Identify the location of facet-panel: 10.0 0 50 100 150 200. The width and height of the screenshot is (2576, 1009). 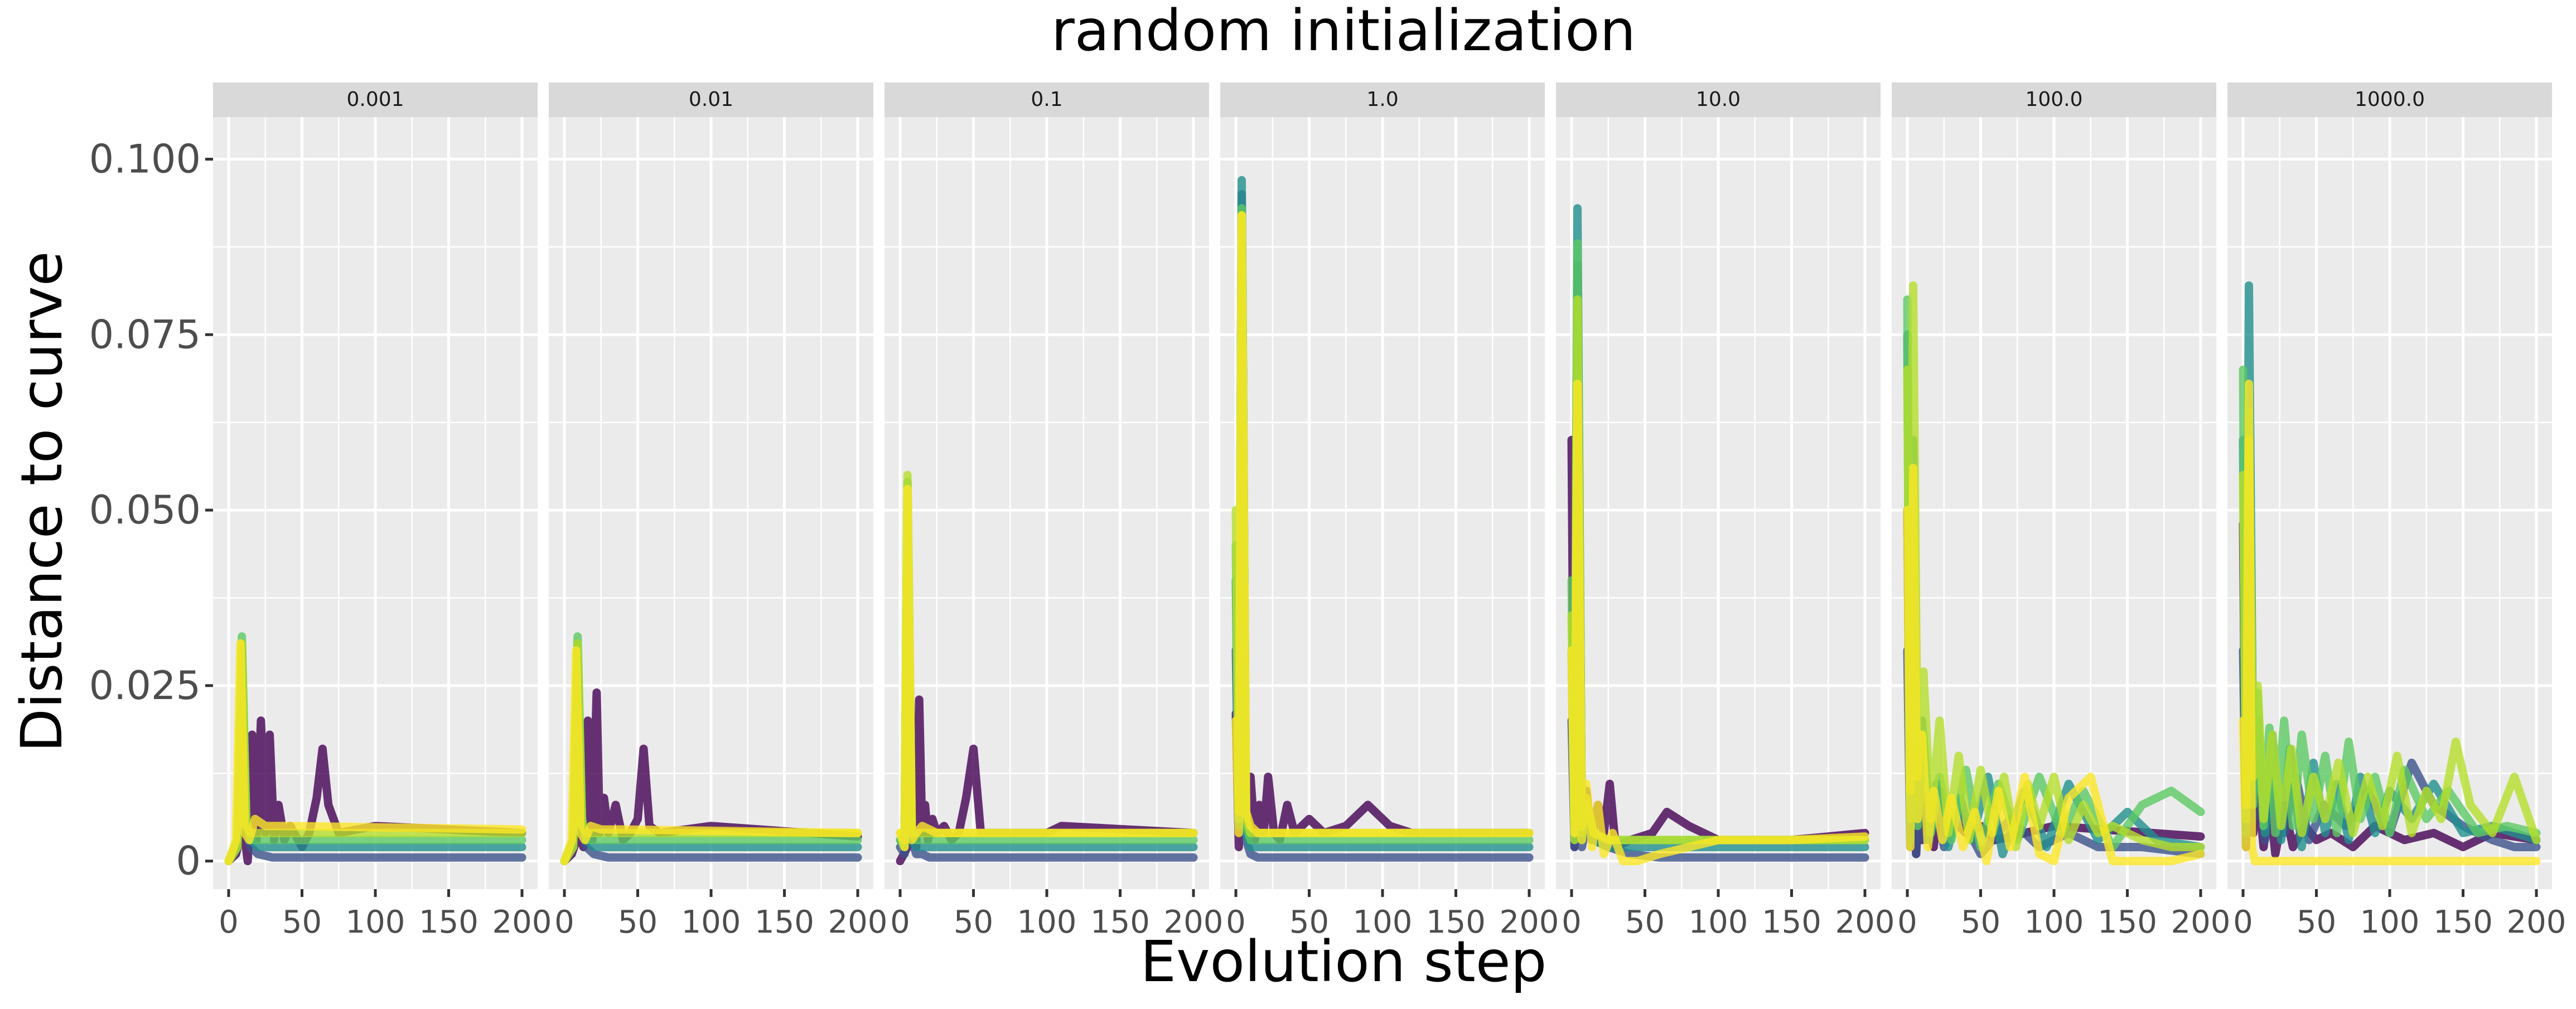
(1725, 511).